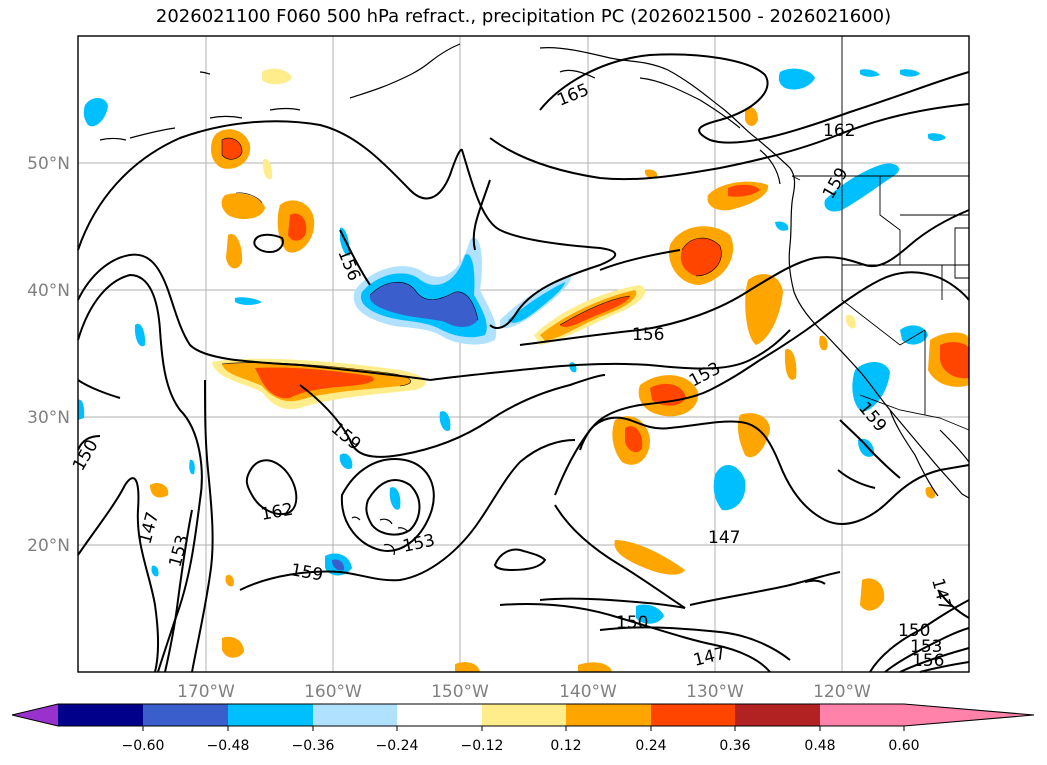  I want to click on colorbar-extend-max, so click(969, 715).